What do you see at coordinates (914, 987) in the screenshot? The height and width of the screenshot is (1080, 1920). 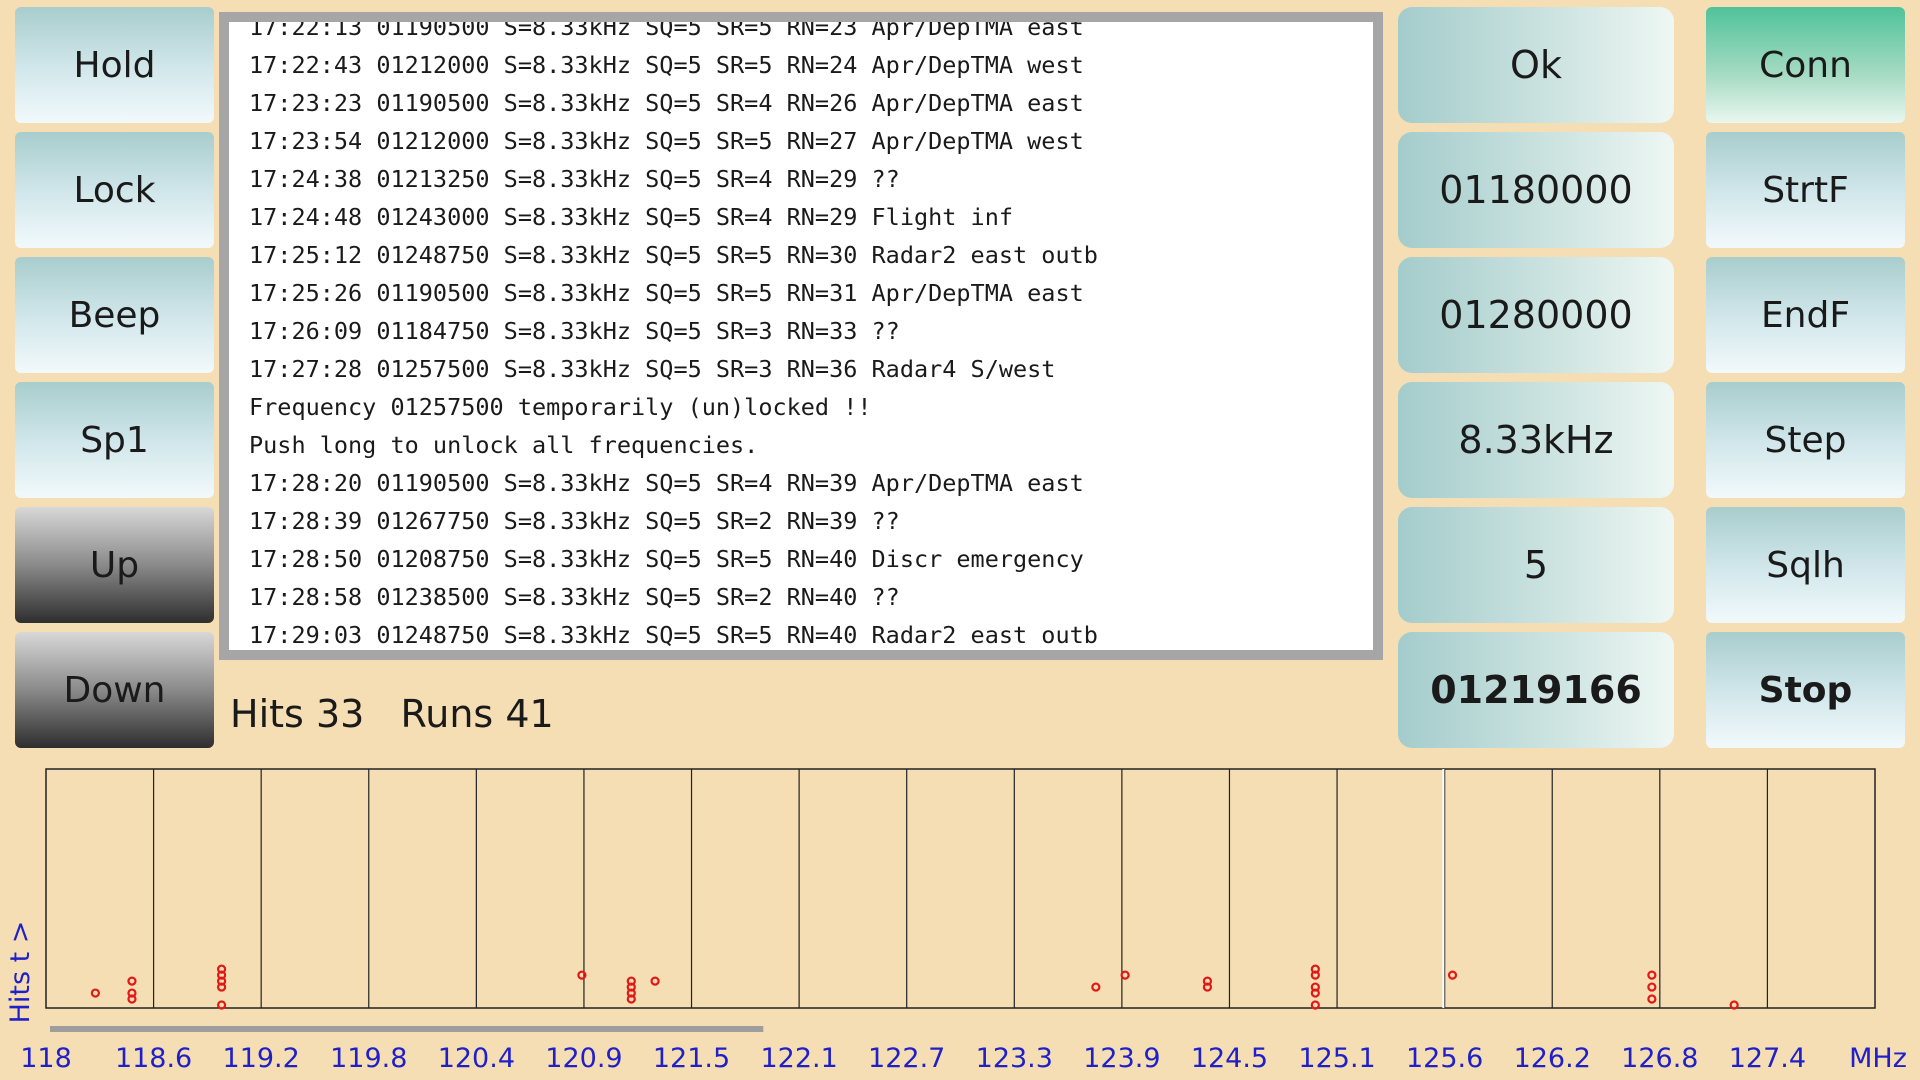 I see `chart-points` at bounding box center [914, 987].